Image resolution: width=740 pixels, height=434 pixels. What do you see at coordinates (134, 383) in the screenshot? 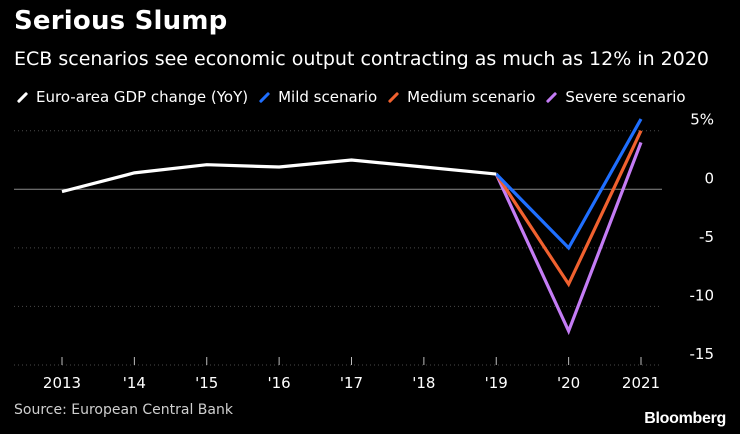
I see `x-tick-label-1: '14` at bounding box center [134, 383].